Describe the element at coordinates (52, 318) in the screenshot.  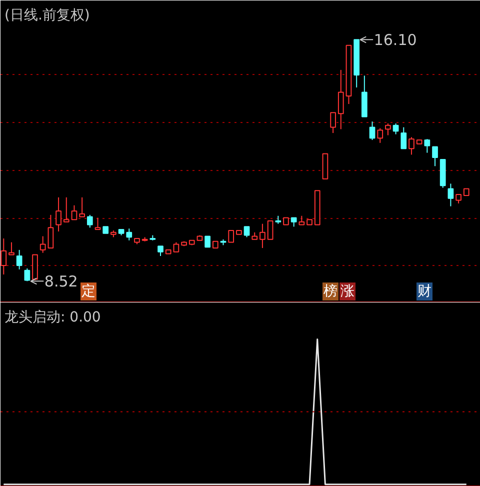
I see `chart-title: 龙头启动: 0.00` at that location.